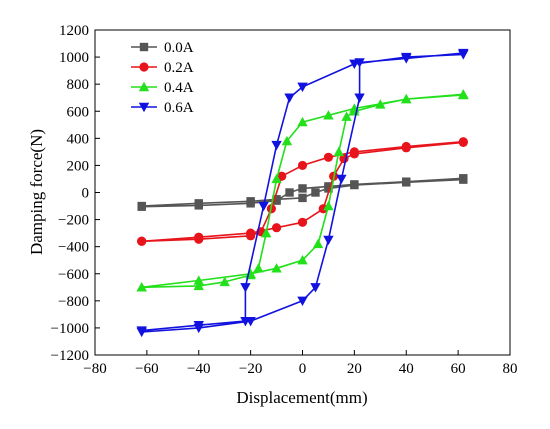 This screenshot has width=550, height=429. Describe the element at coordinates (36, 192) in the screenshot. I see `y-axis-label: Damping force(N)` at that location.